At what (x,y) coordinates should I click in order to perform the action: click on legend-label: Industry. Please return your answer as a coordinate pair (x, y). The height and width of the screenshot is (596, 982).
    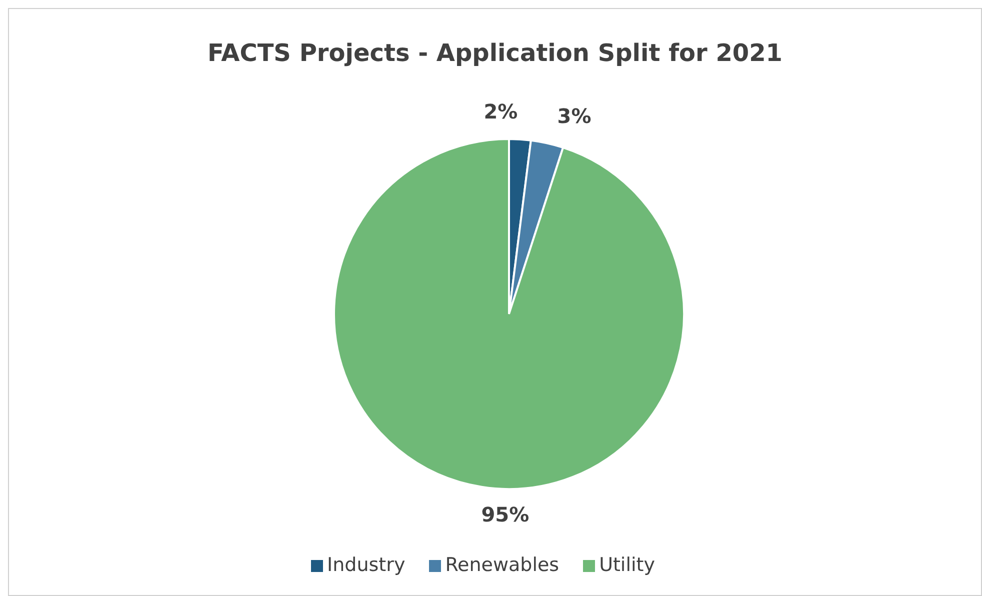
    Looking at the image, I should click on (366, 565).